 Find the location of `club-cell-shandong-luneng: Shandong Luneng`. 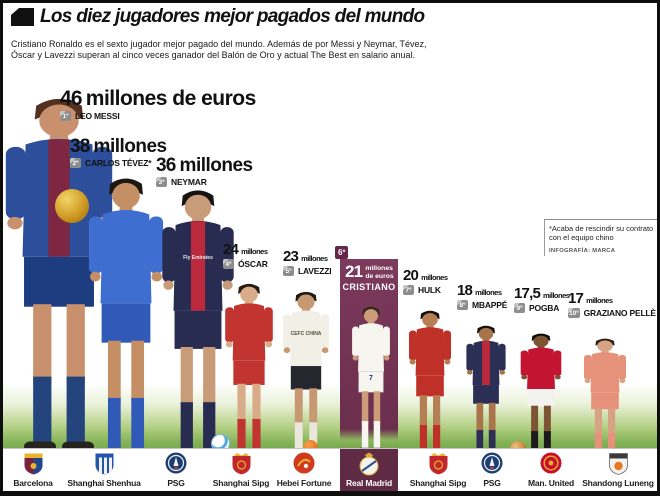

club-cell-shandong-luneng: Shandong Luneng is located at coordinates (618, 470).